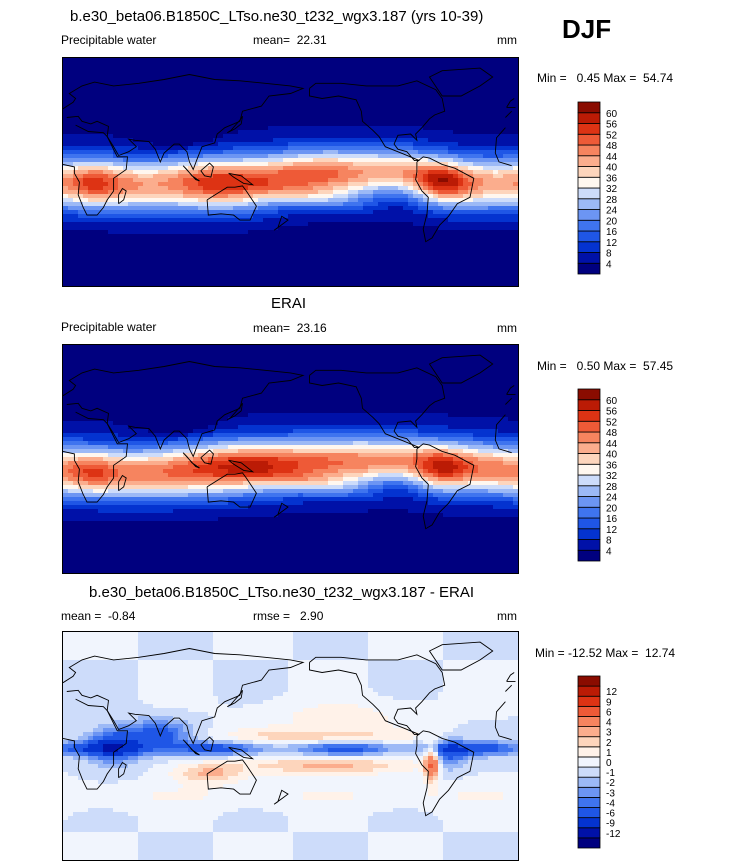 The height and width of the screenshot is (865, 732). I want to click on panel1-mean-value: 22.31, so click(311, 40).